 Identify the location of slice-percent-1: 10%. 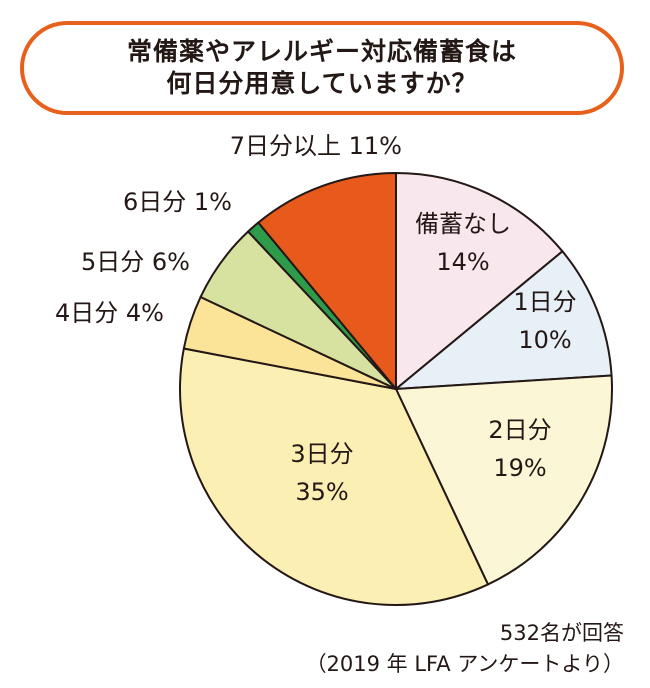
(544, 340).